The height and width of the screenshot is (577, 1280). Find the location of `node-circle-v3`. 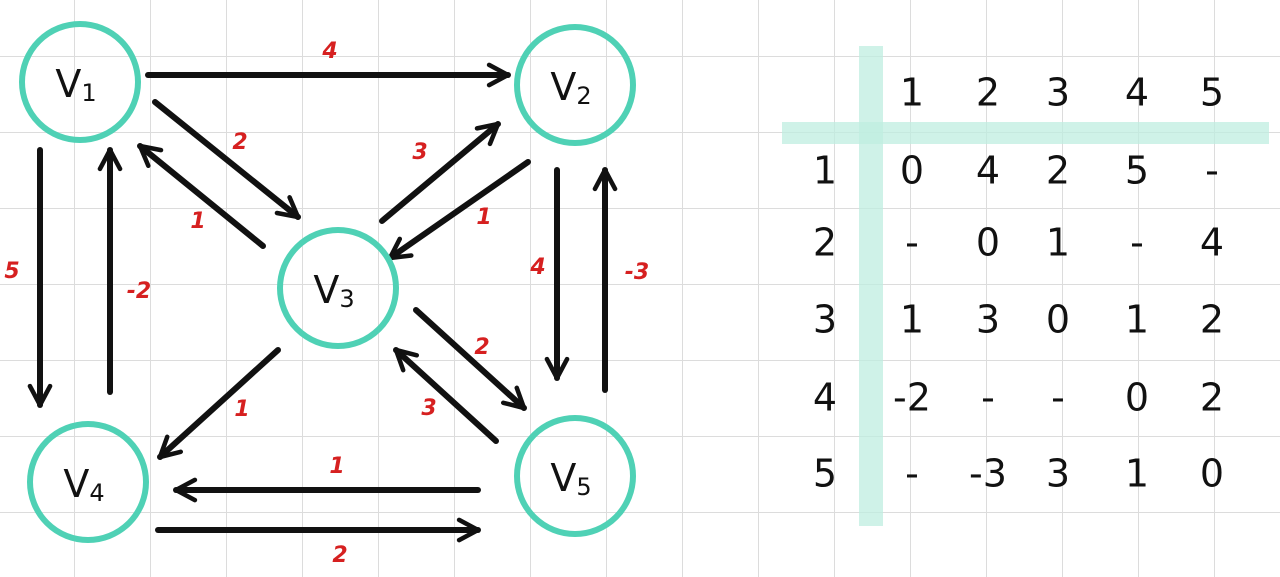

node-circle-v3 is located at coordinates (338, 288).